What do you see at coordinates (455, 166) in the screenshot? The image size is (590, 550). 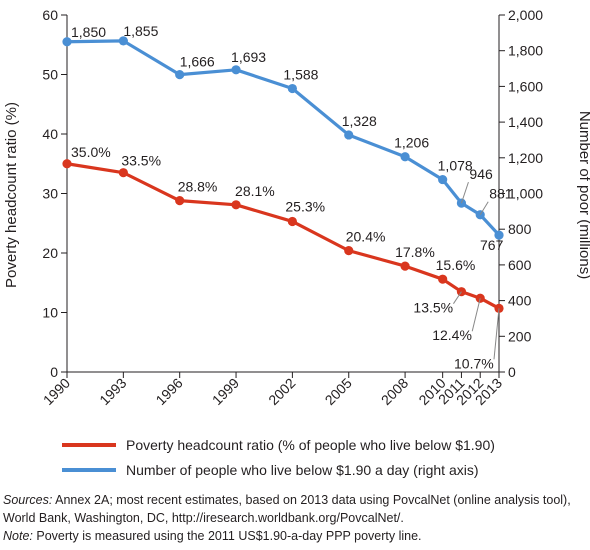 I see `data-label: 1,078` at bounding box center [455, 166].